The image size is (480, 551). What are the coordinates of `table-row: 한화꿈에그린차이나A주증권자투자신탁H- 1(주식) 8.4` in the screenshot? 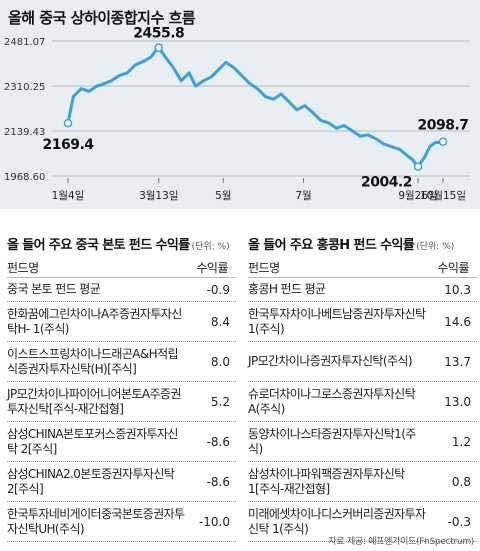 It's located at (121, 322).